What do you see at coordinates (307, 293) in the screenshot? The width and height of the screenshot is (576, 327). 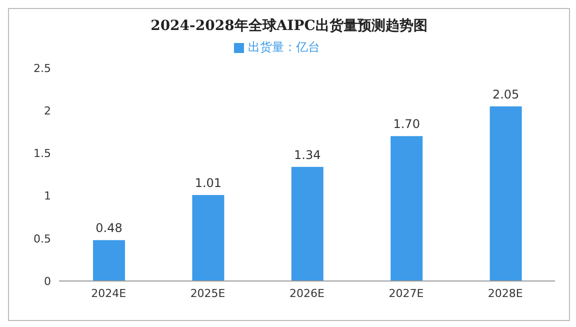 I see `x-tick-label: 2026E` at bounding box center [307, 293].